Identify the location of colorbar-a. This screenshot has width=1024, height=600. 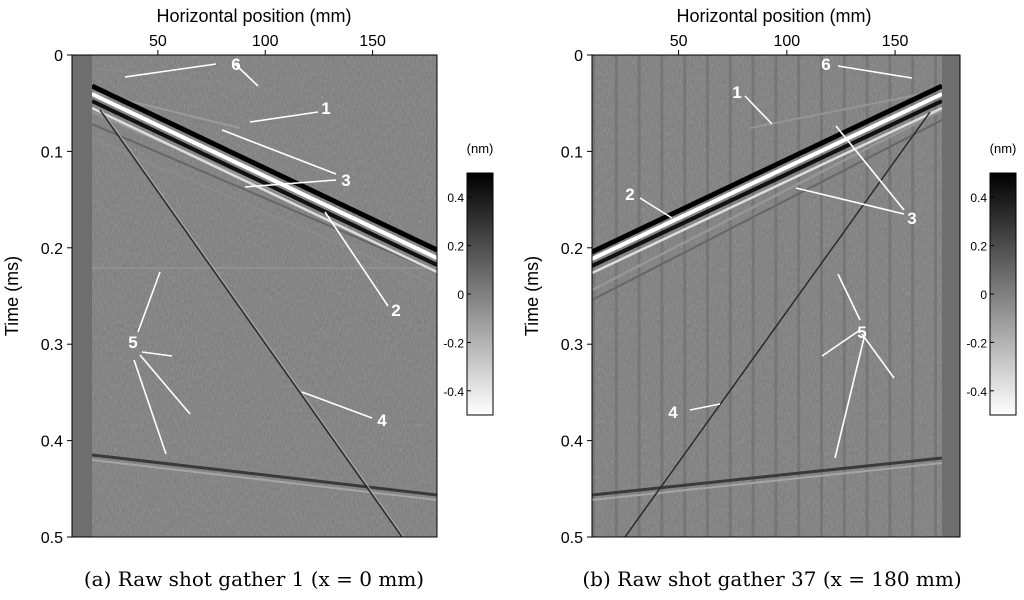
(480, 294).